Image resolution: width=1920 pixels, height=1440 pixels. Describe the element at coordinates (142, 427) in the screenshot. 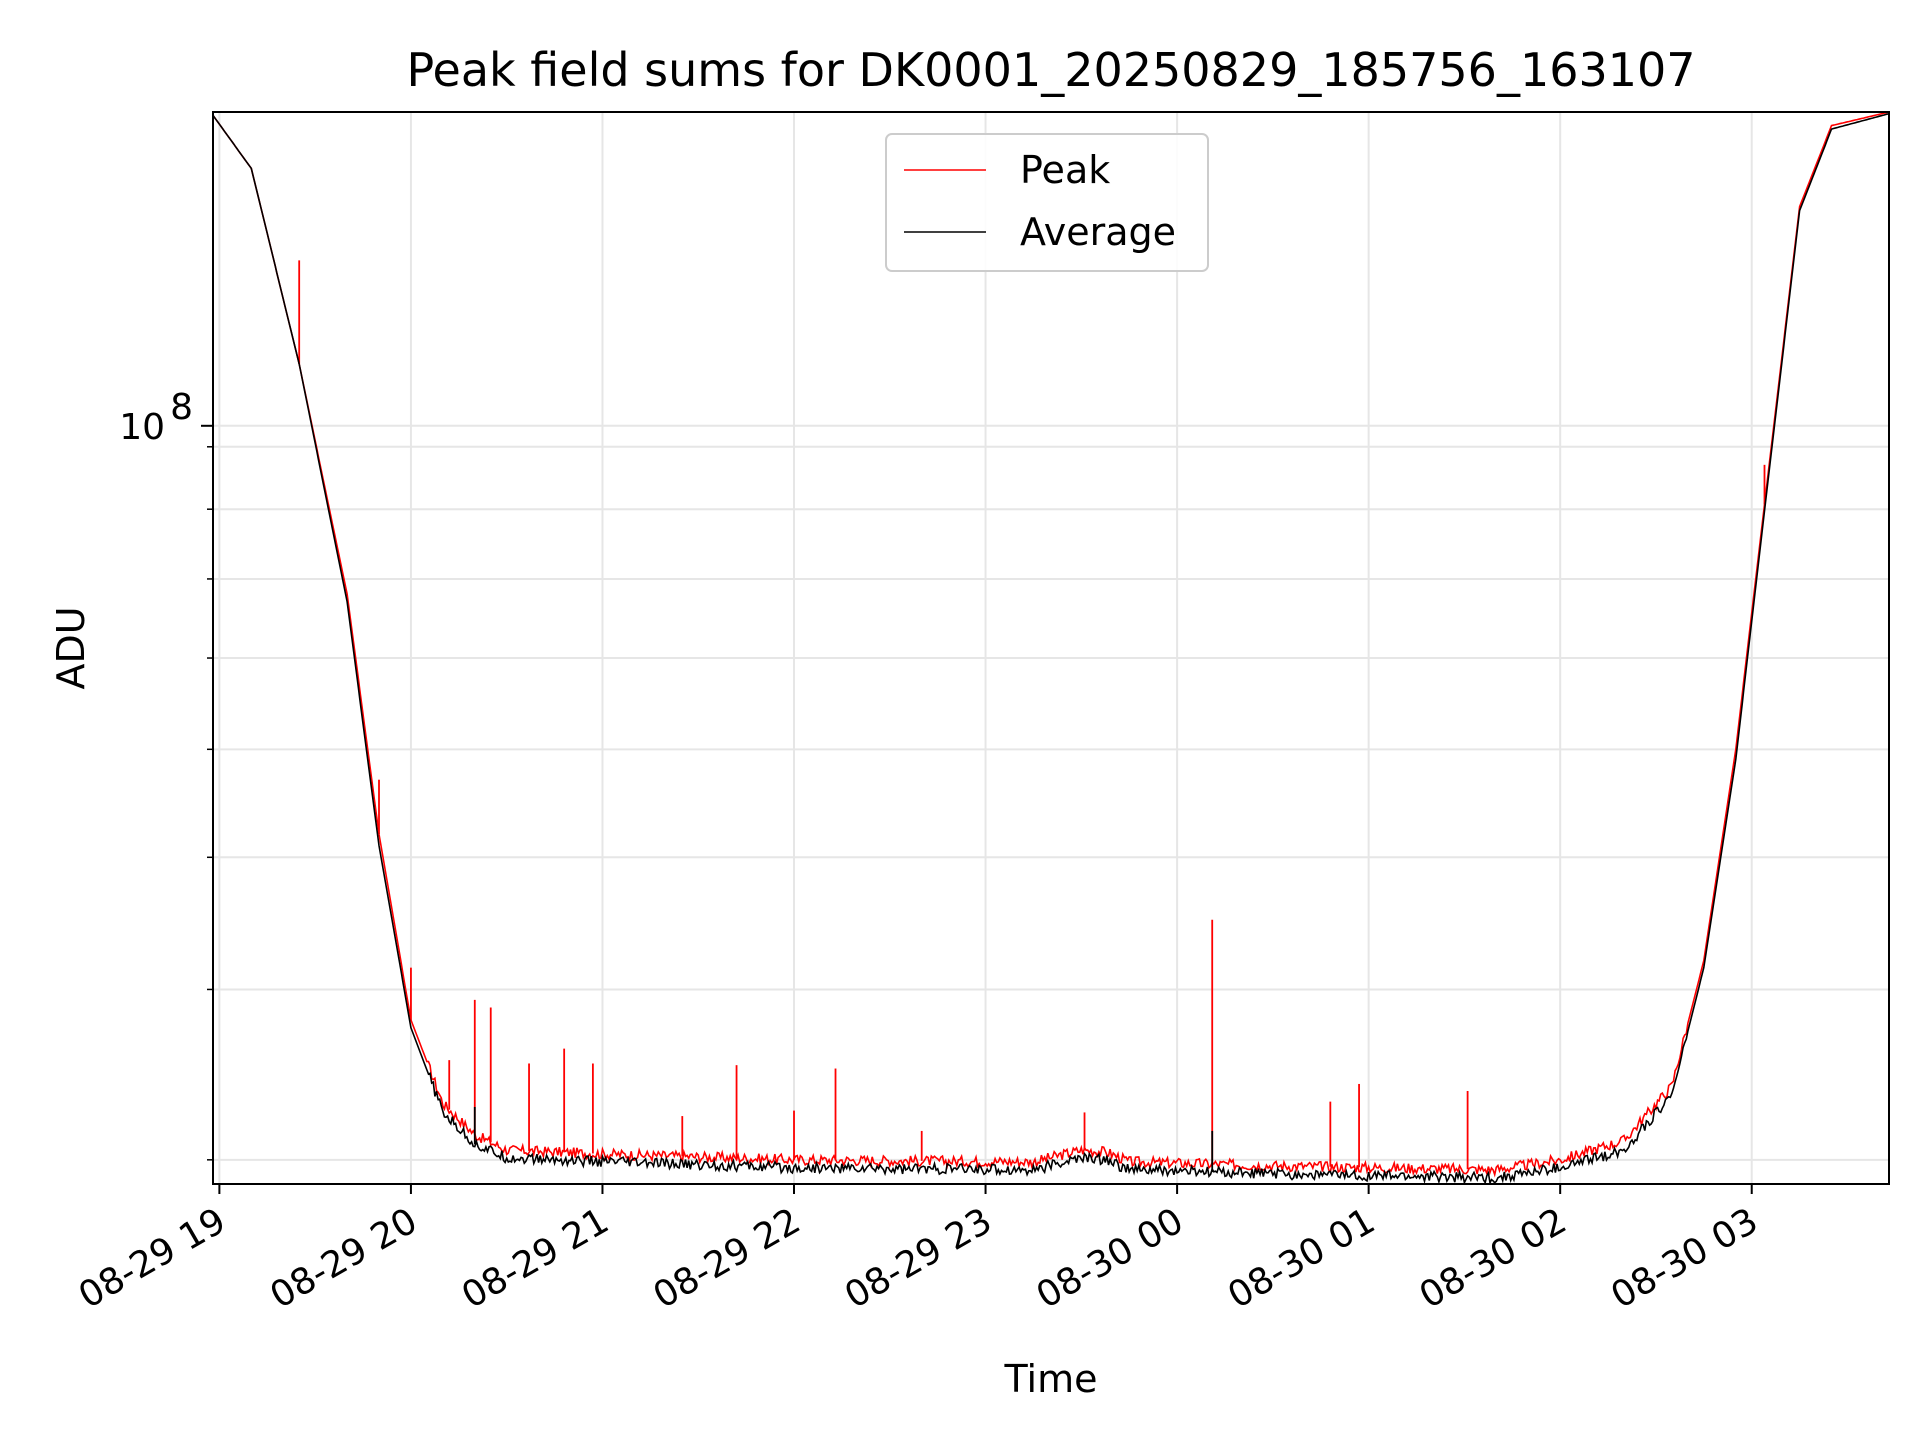

I see `y-tick-label: 10` at that location.